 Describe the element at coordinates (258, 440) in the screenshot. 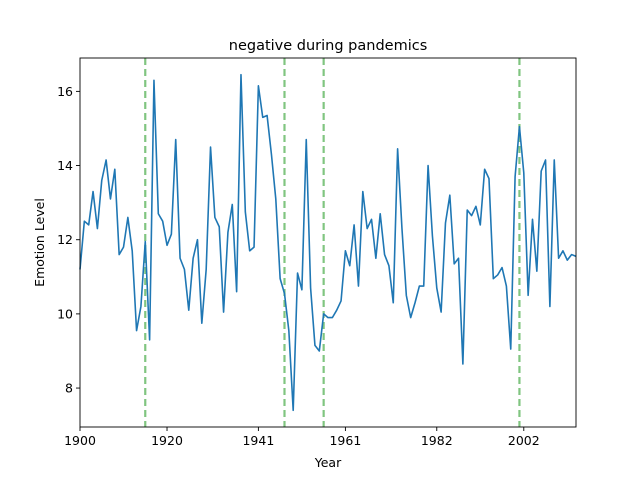

I see `x-tick-label: 1941` at that location.